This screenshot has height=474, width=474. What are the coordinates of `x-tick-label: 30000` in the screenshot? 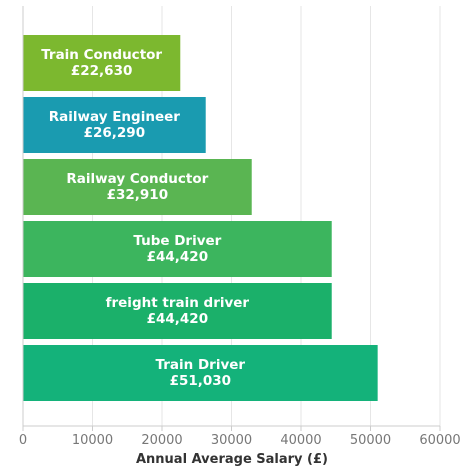 It's located at (231, 440).